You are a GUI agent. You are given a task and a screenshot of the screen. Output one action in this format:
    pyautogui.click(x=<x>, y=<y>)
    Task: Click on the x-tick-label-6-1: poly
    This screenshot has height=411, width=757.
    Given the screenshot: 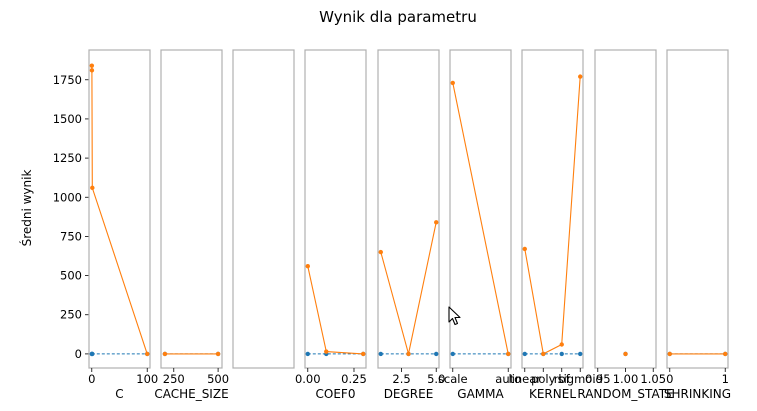 What is the action you would take?
    pyautogui.click(x=543, y=379)
    